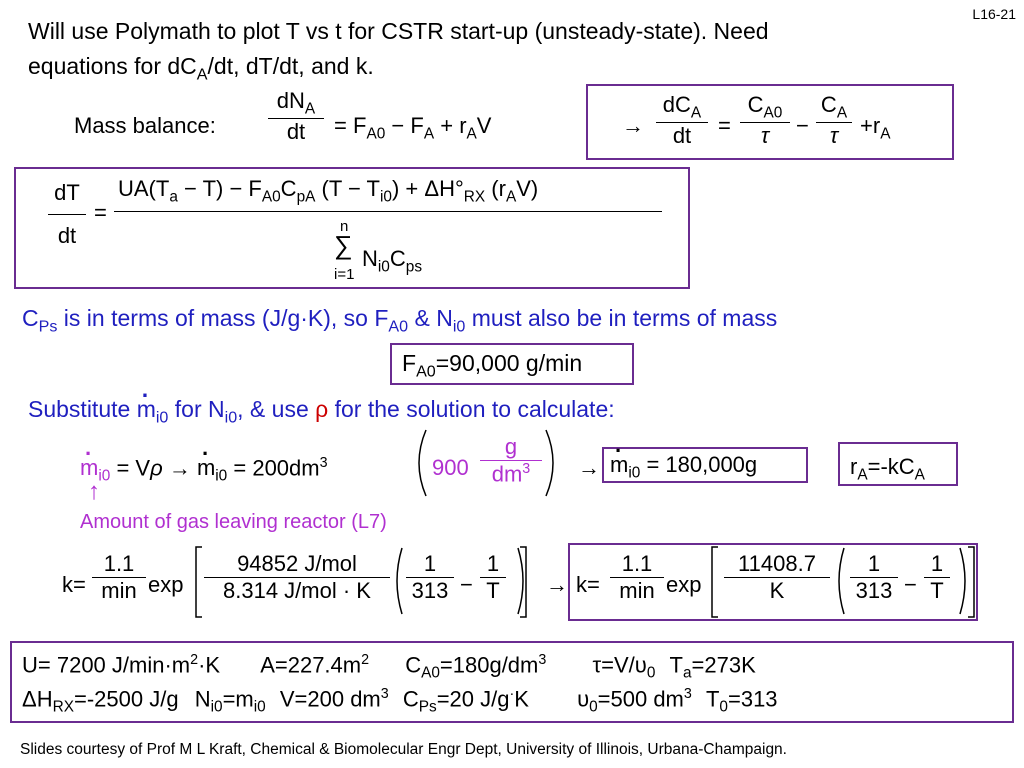 The width and height of the screenshot is (1024, 768). I want to click on k-left-parens, so click(460, 581).